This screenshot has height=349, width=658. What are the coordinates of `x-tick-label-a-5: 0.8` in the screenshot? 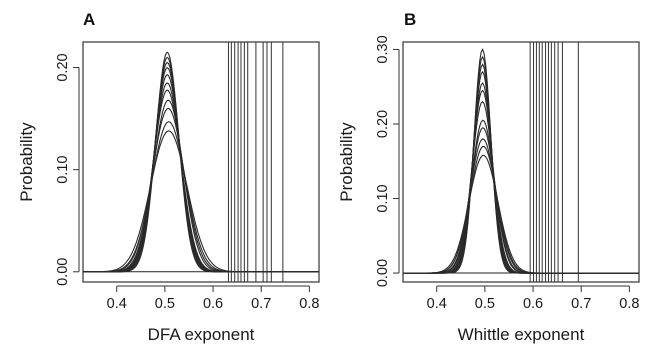 It's located at (309, 304).